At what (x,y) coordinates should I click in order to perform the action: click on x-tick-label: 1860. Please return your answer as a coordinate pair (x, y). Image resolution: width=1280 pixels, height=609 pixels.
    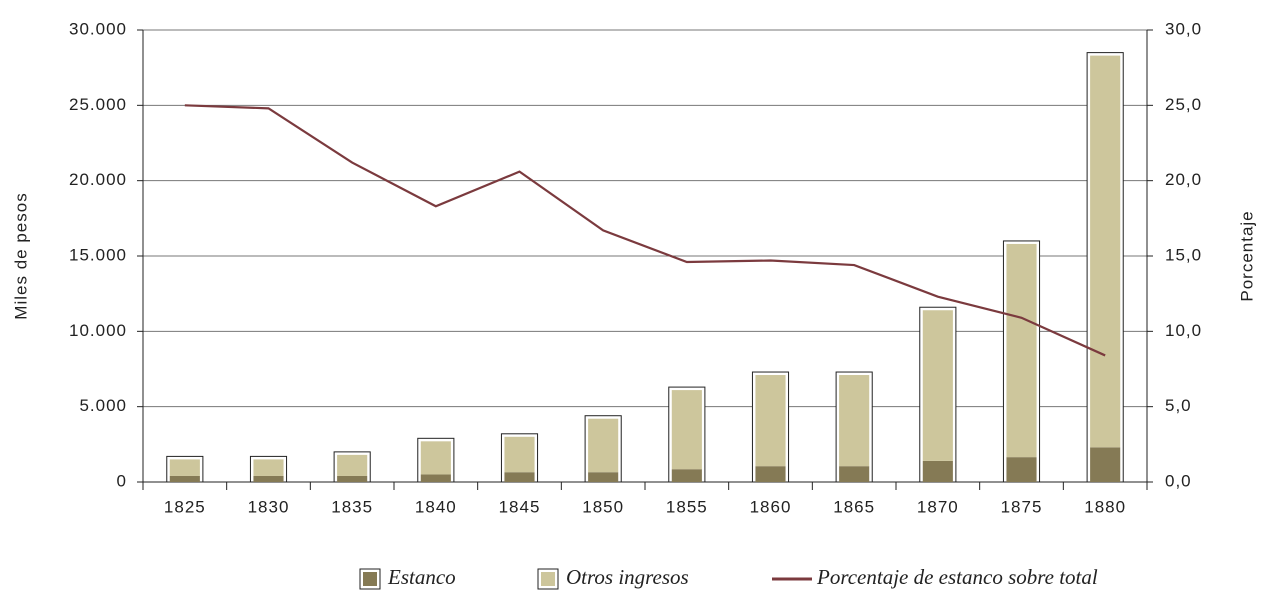
    Looking at the image, I should click on (771, 506).